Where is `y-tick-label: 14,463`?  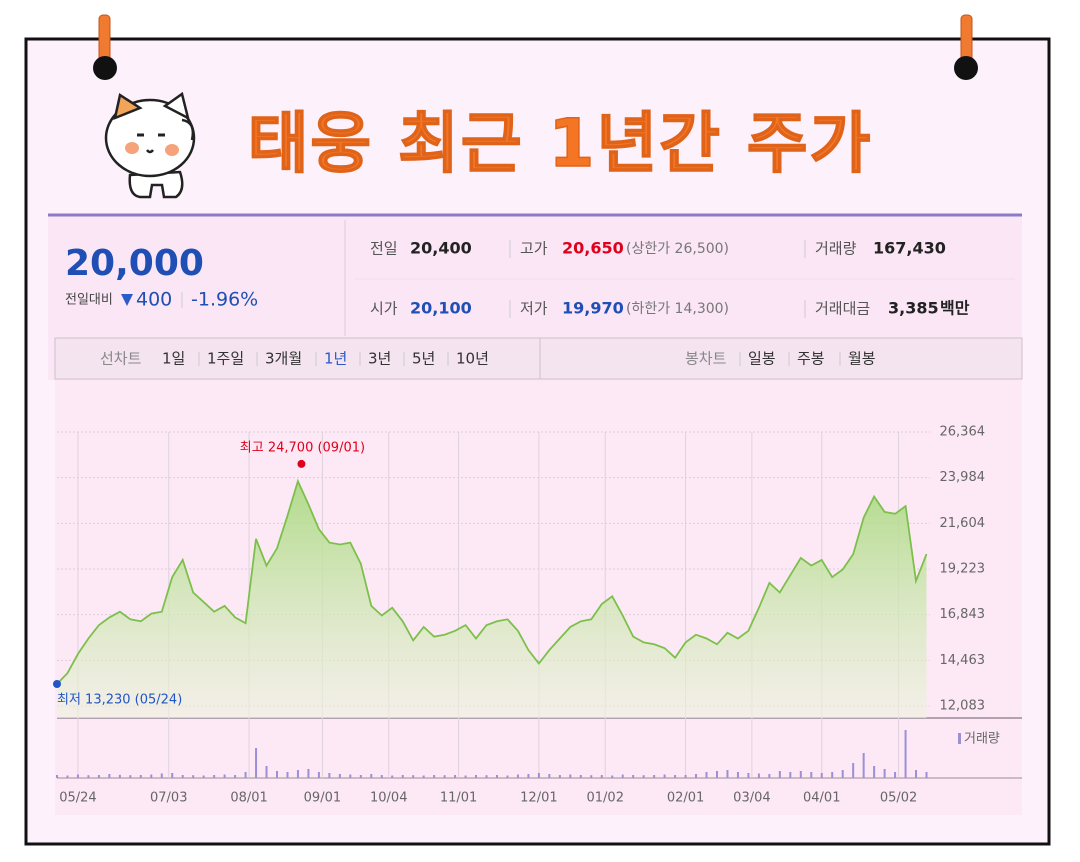
y-tick-label: 14,463 is located at coordinates (963, 660).